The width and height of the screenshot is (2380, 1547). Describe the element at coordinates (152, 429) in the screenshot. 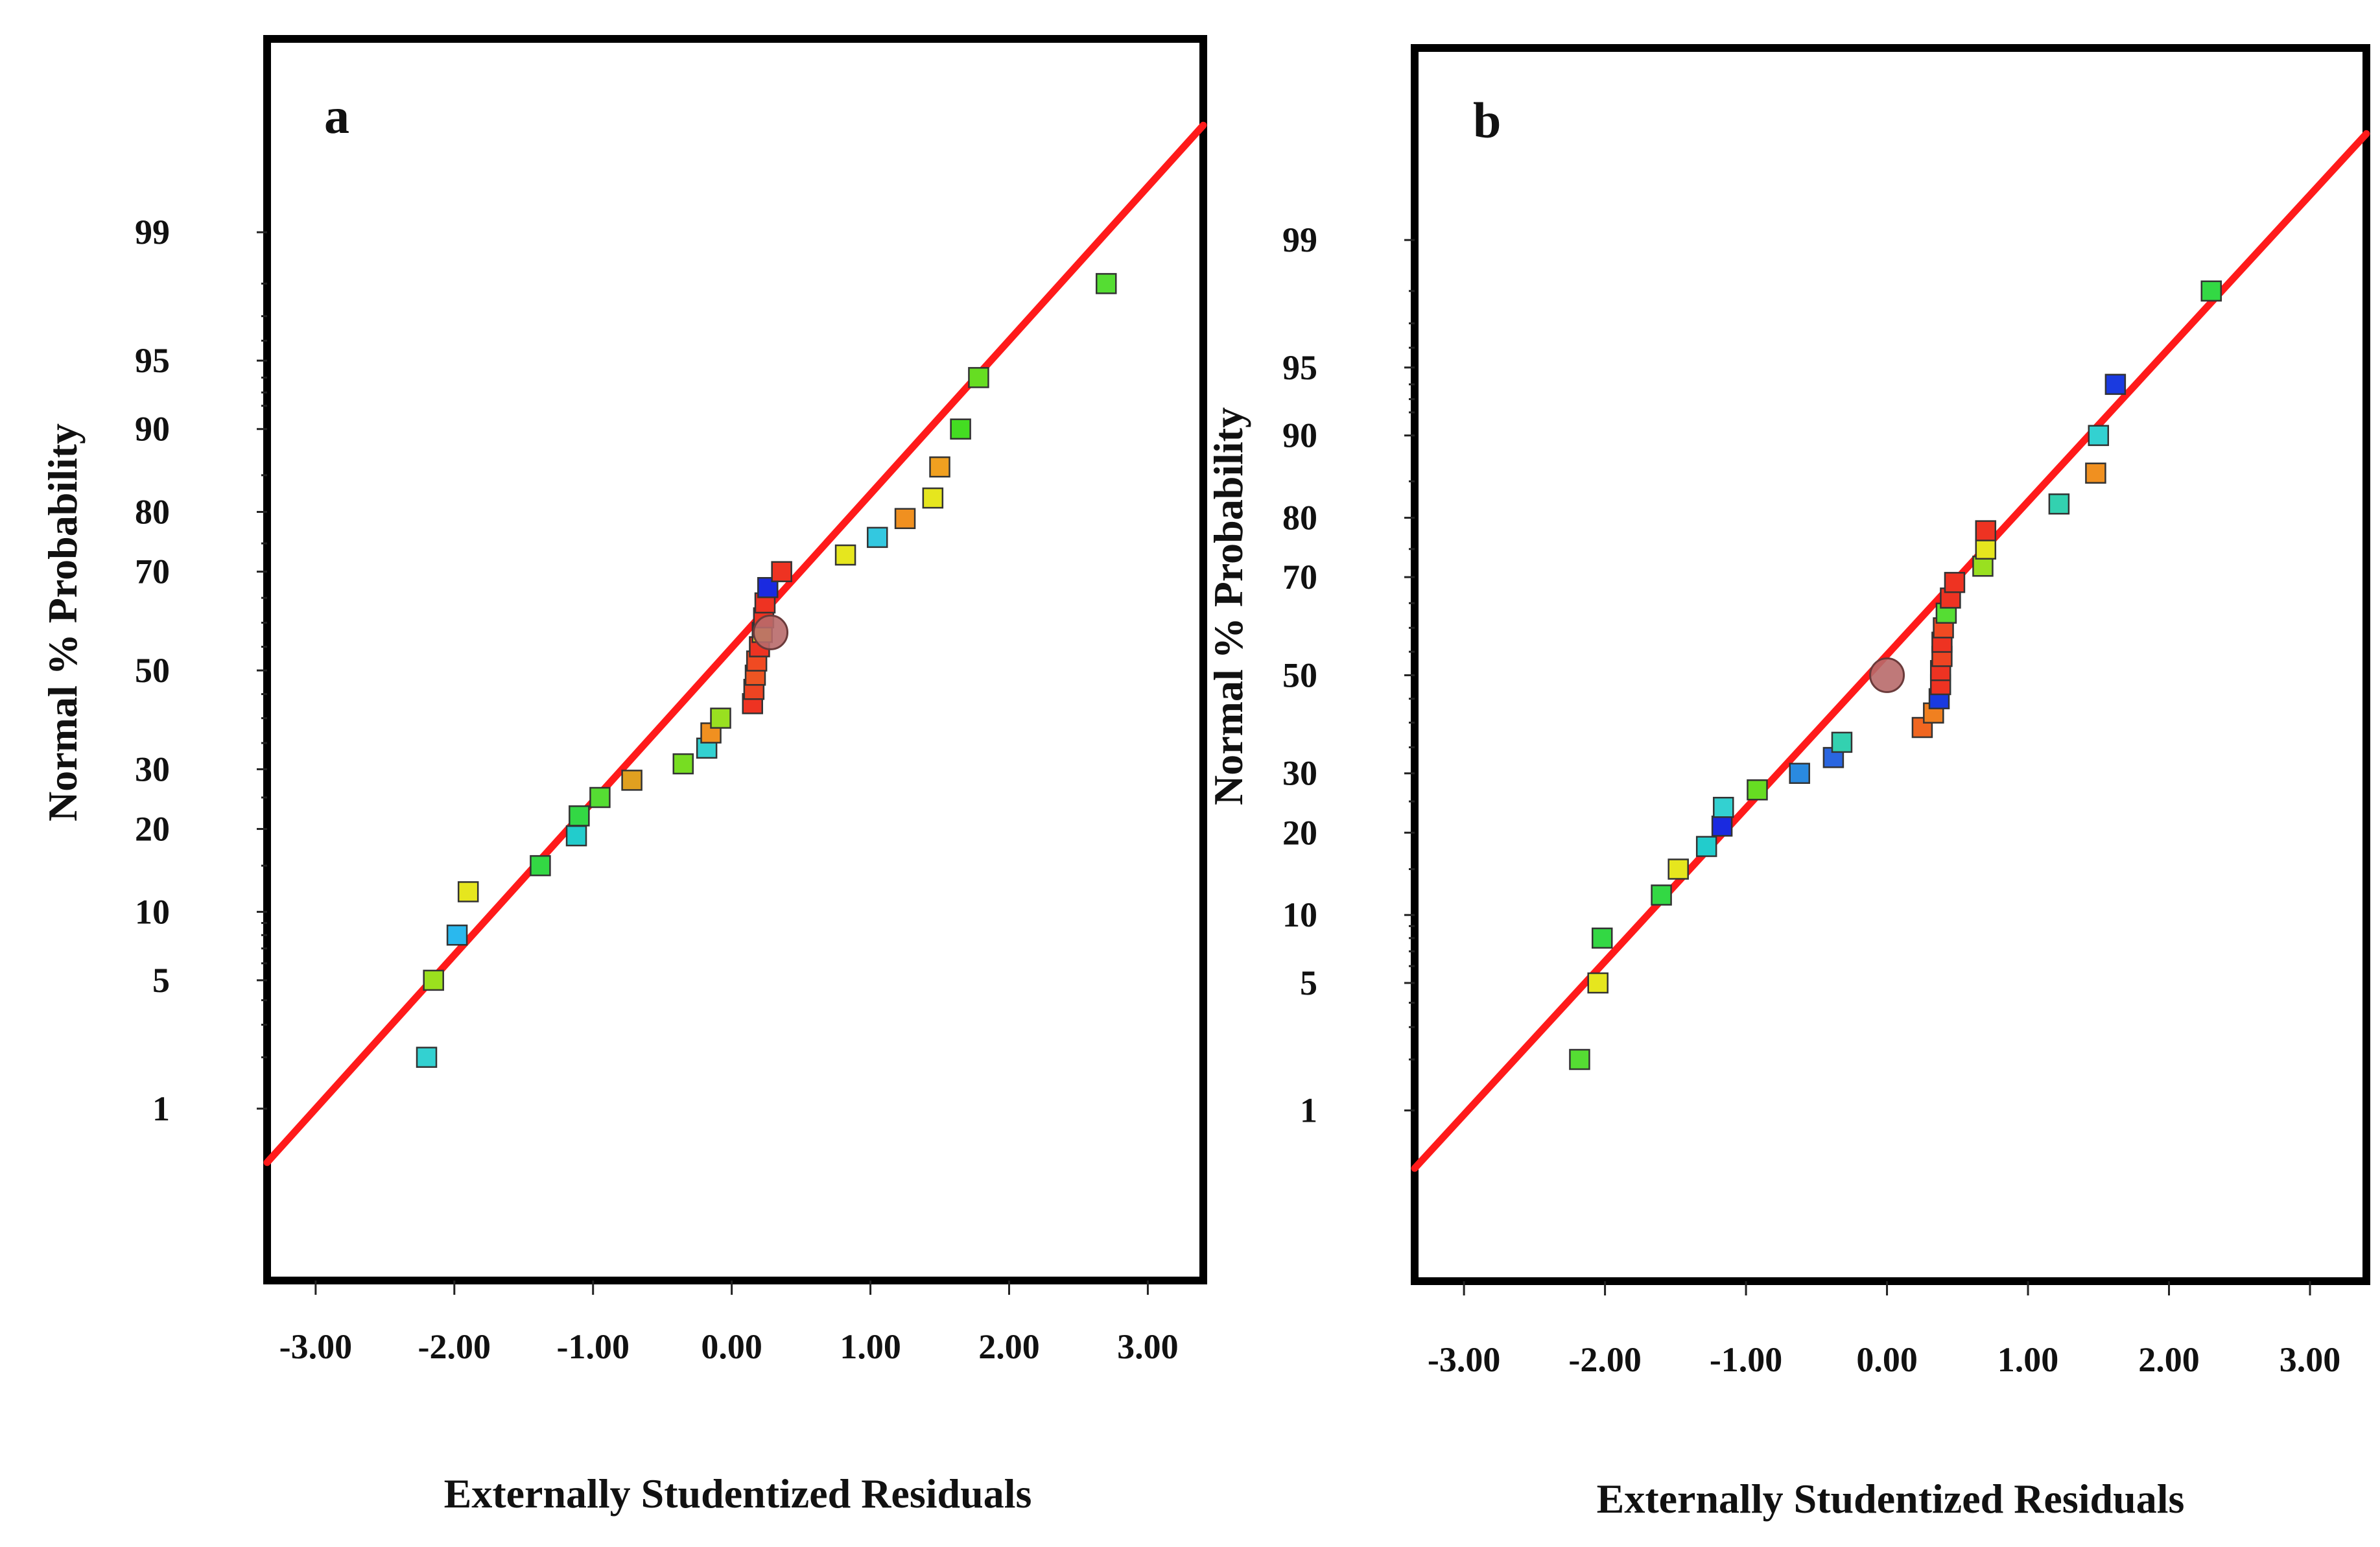

I see `panel-a-y-tick-label: 90` at that location.